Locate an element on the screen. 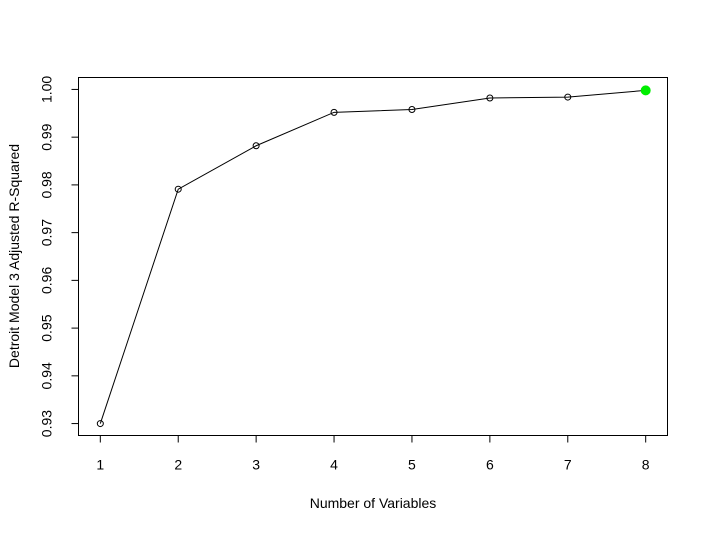 This screenshot has width=708, height=533. x-tick-label: 8 is located at coordinates (646, 465).